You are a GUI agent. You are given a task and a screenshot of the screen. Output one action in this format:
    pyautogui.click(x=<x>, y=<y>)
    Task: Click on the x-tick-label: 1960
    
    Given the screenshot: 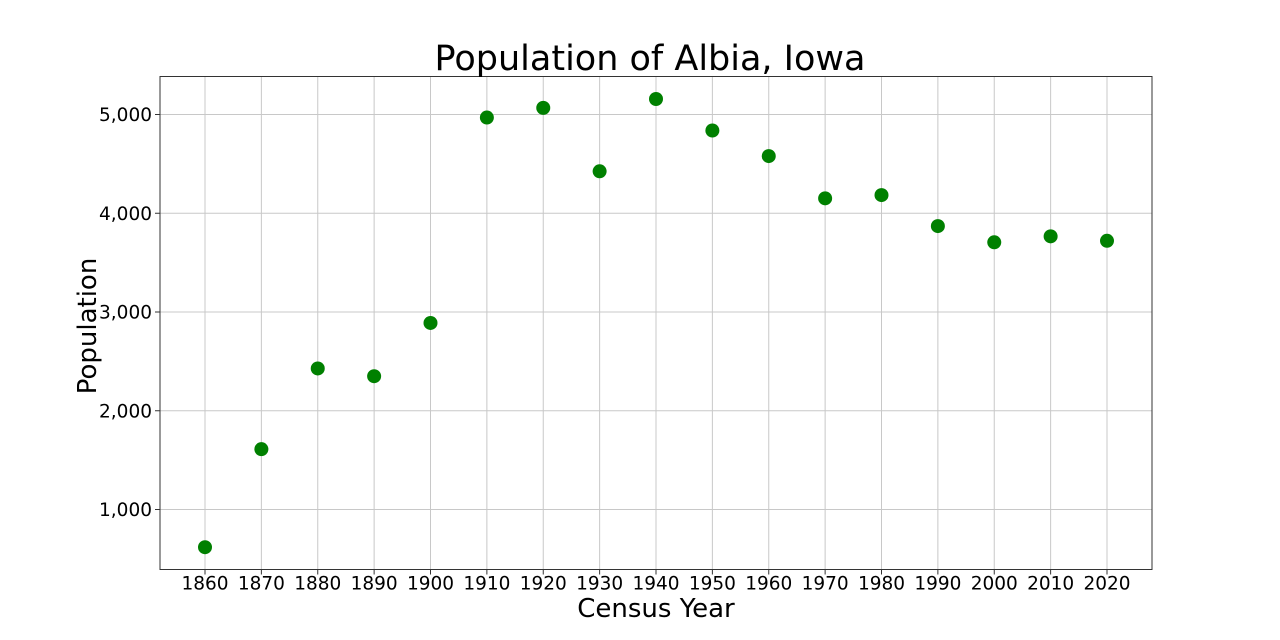 What is the action you would take?
    pyautogui.click(x=768, y=584)
    